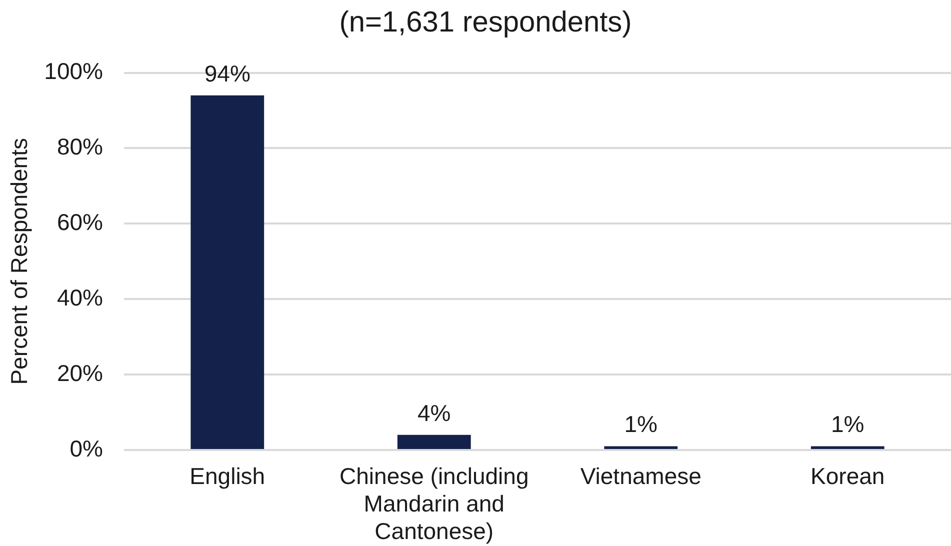 This screenshot has height=546, width=951. Describe the element at coordinates (19, 261) in the screenshot. I see `y-axis-title: Percent of Respondents` at that location.